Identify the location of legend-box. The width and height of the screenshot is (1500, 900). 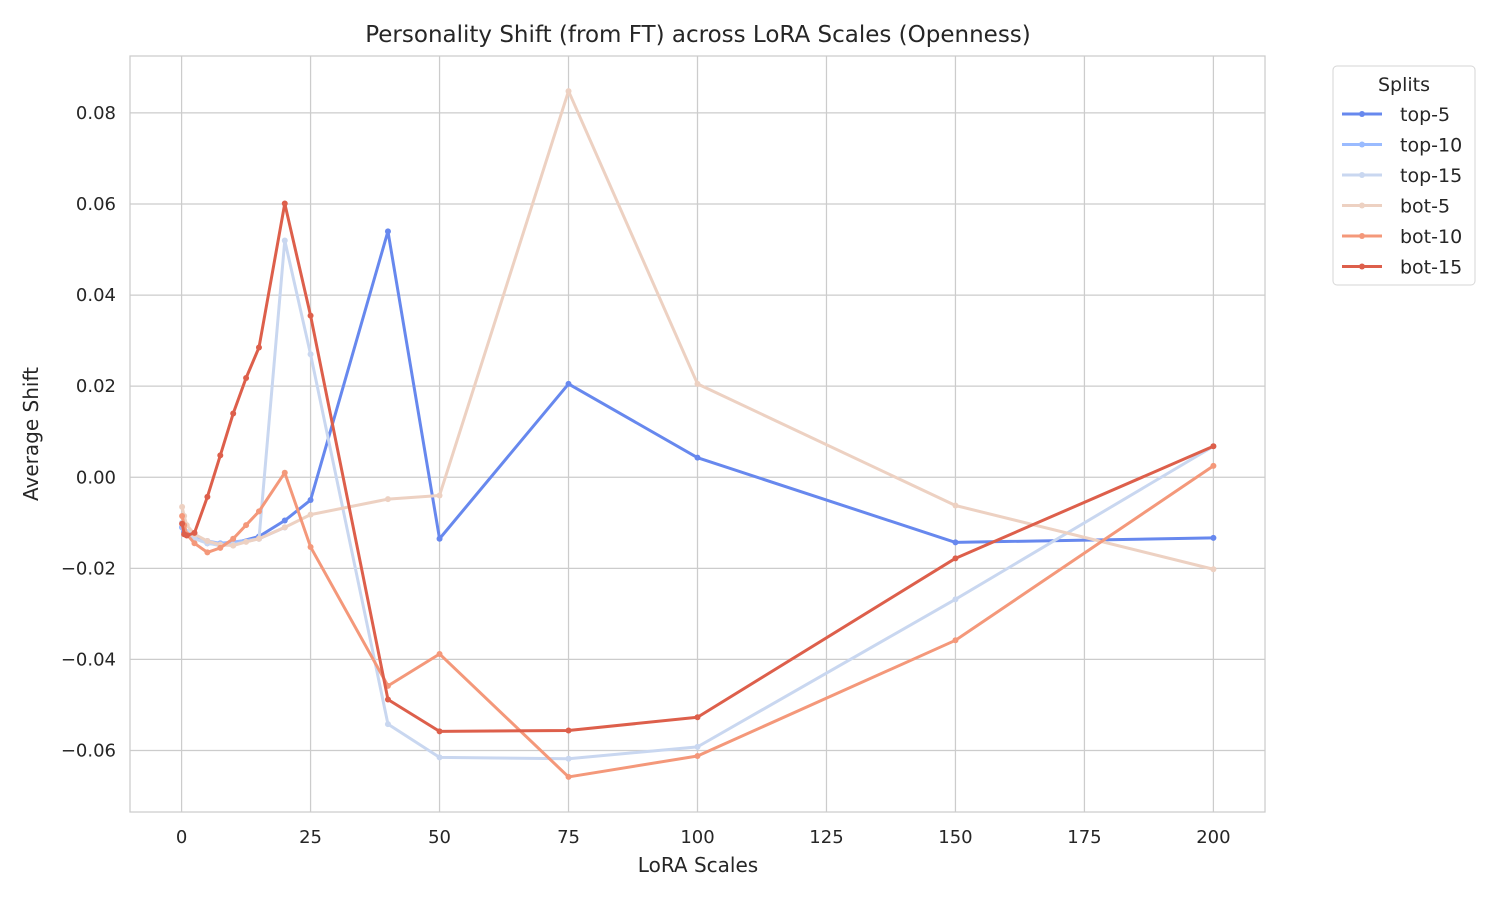
(1404, 175).